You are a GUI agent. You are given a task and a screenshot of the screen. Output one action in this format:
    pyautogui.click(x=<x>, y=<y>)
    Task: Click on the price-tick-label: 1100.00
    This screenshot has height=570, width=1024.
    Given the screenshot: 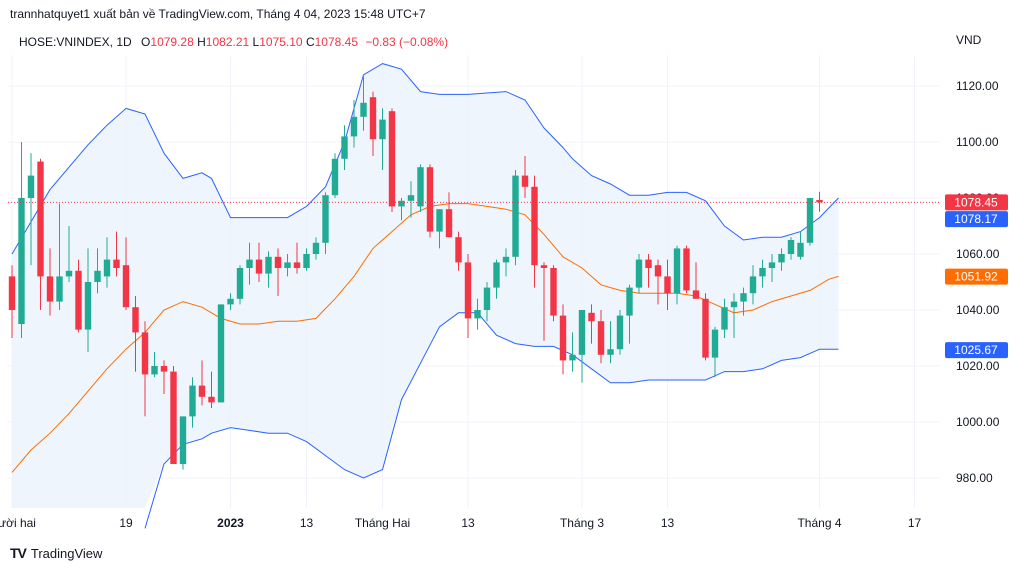 What is the action you would take?
    pyautogui.click(x=977, y=142)
    